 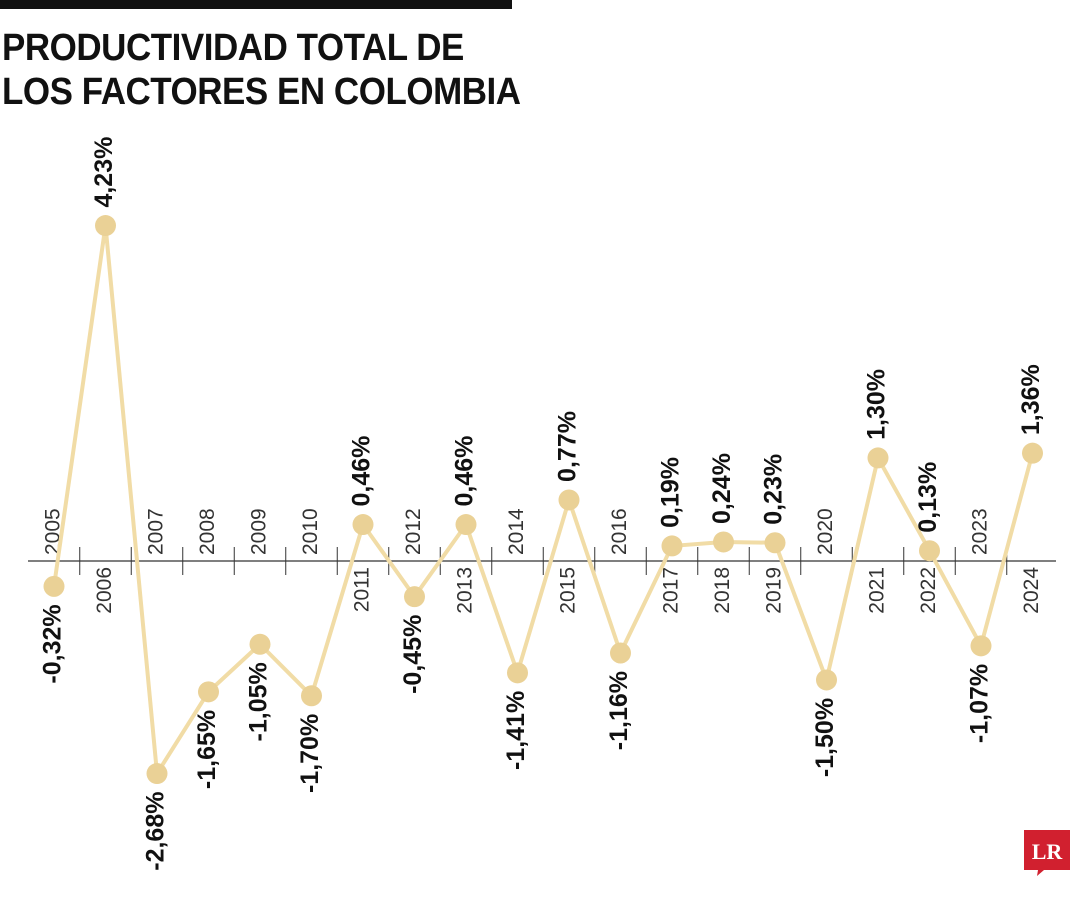 What do you see at coordinates (105, 226) in the screenshot?
I see `data-point-2006` at bounding box center [105, 226].